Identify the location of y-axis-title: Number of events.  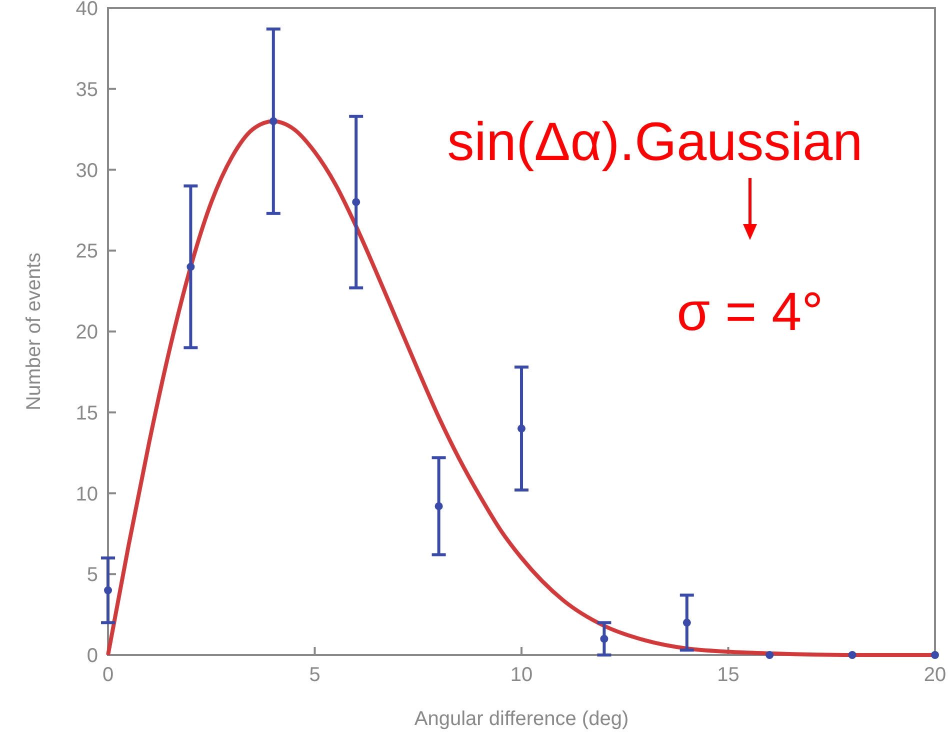
(34, 331).